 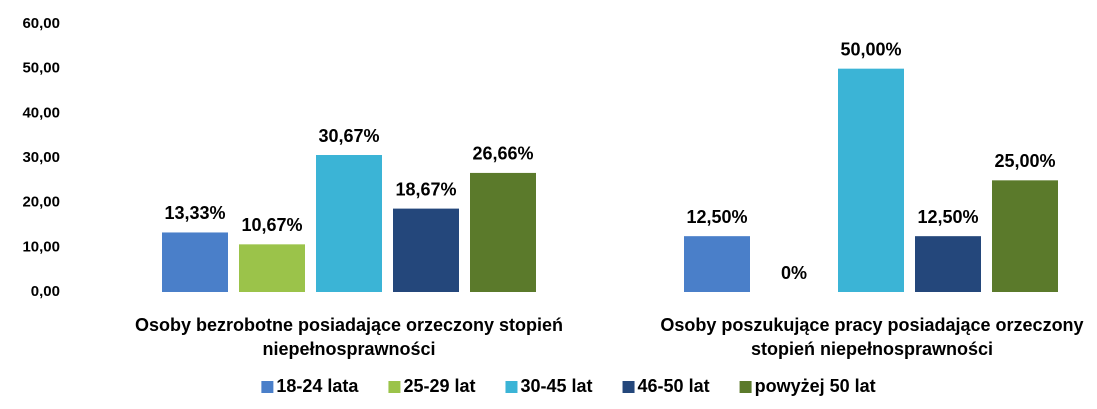 I want to click on y-tick-label: 40,00, so click(x=41, y=112).